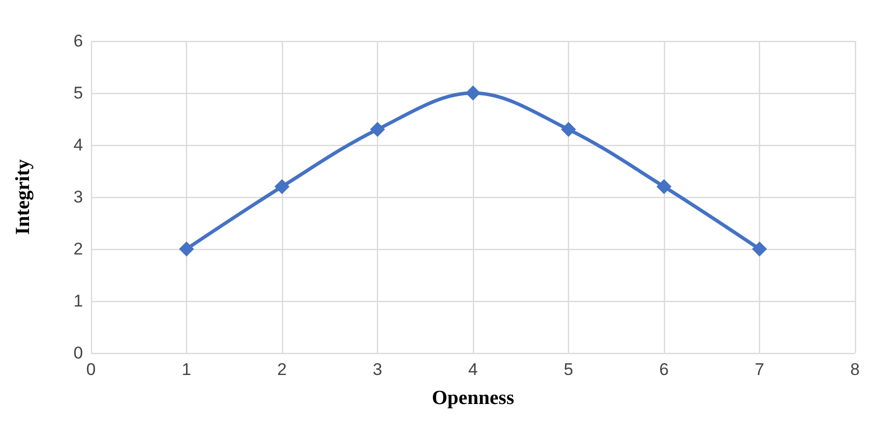 The width and height of the screenshot is (880, 443). I want to click on x-axis-title: Openness, so click(473, 398).